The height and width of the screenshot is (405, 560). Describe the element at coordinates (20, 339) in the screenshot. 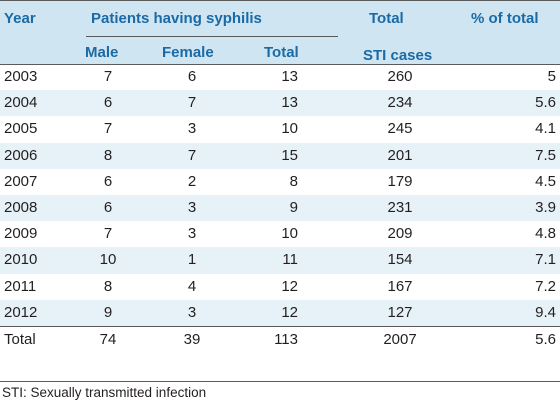

I see `cell-year: Total` at that location.